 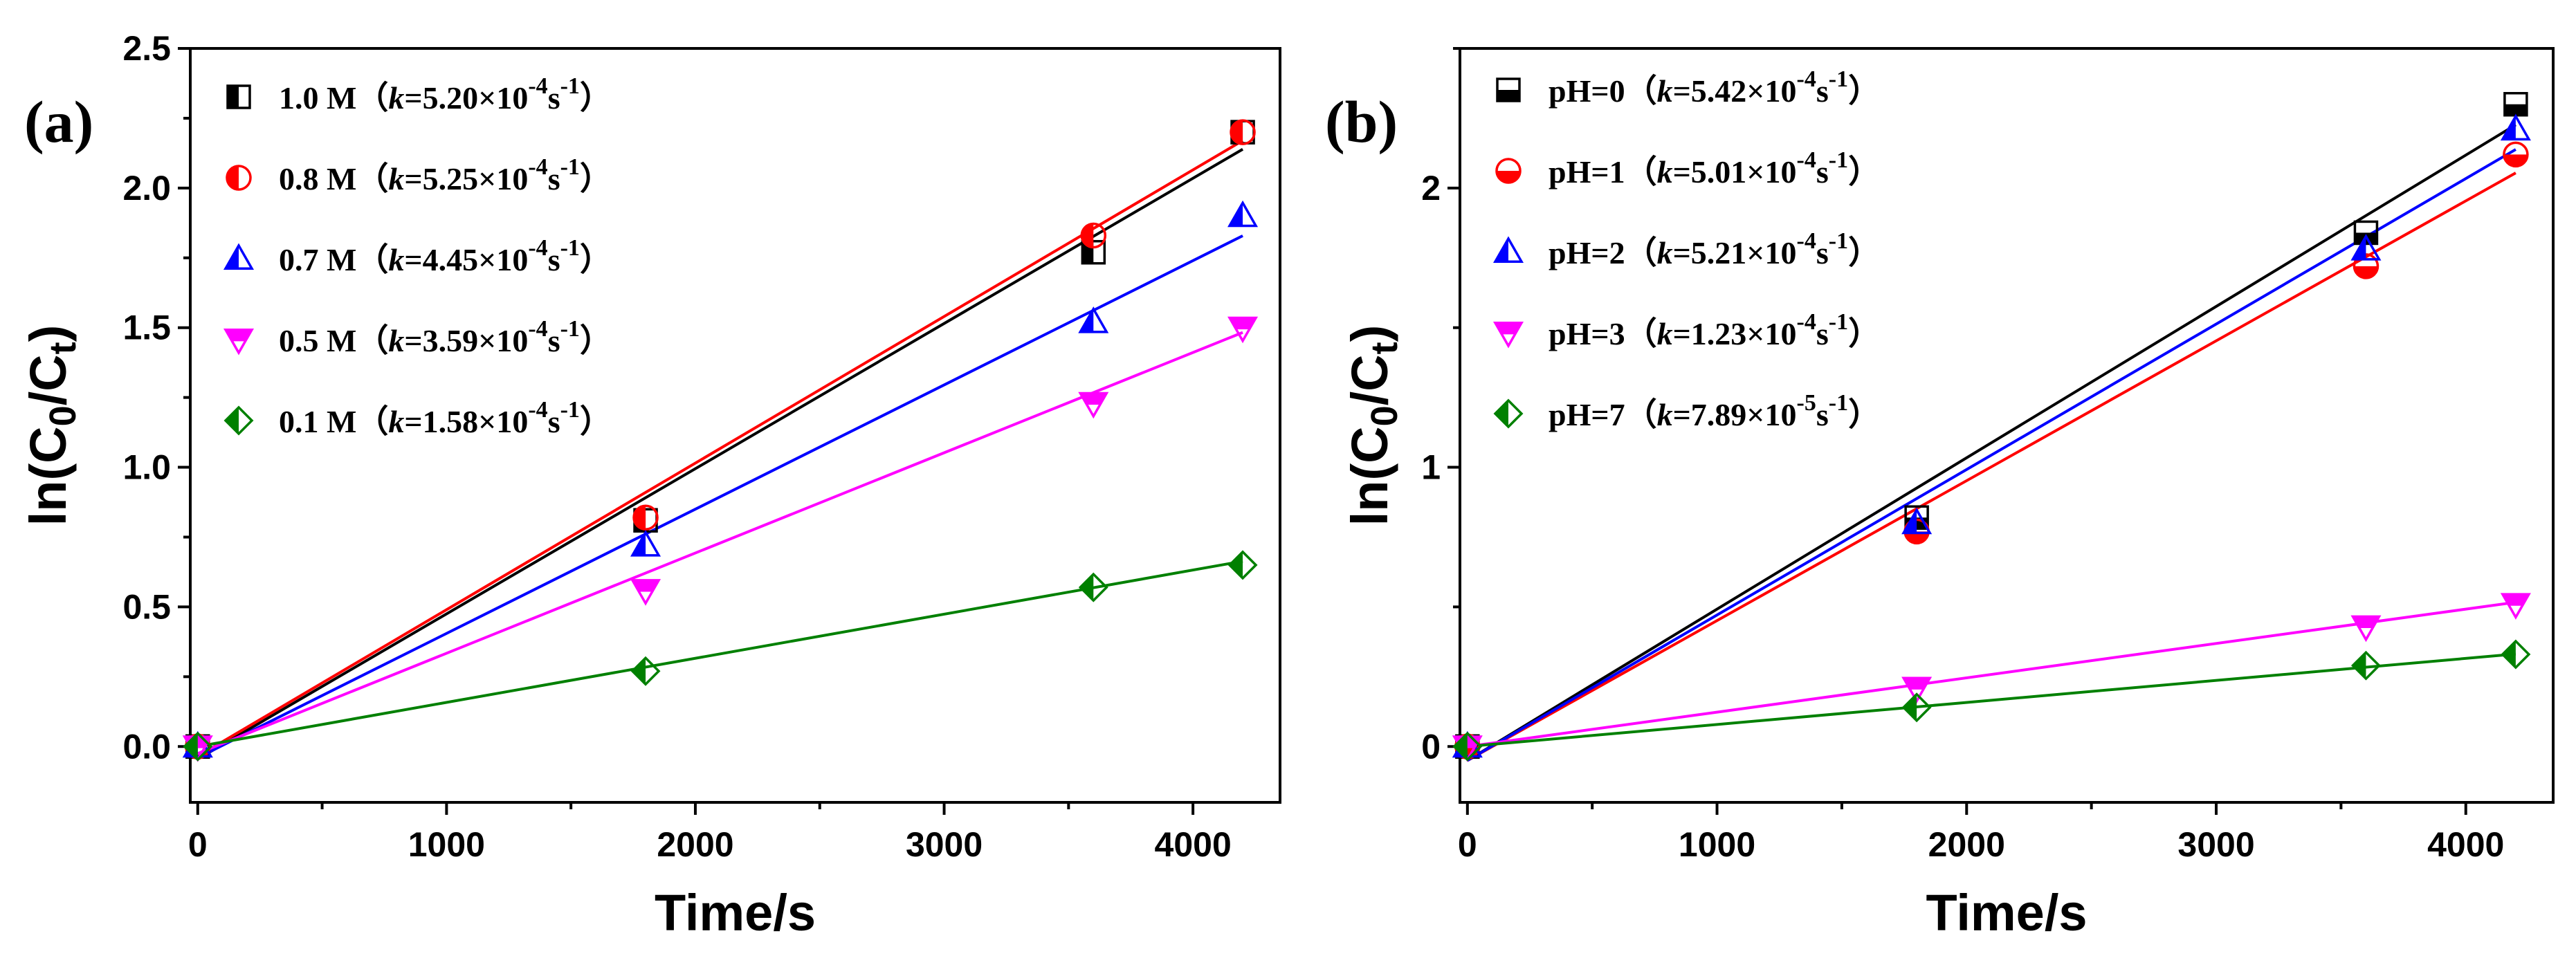 I want to click on y-tick-label: 2, so click(x=1431, y=188).